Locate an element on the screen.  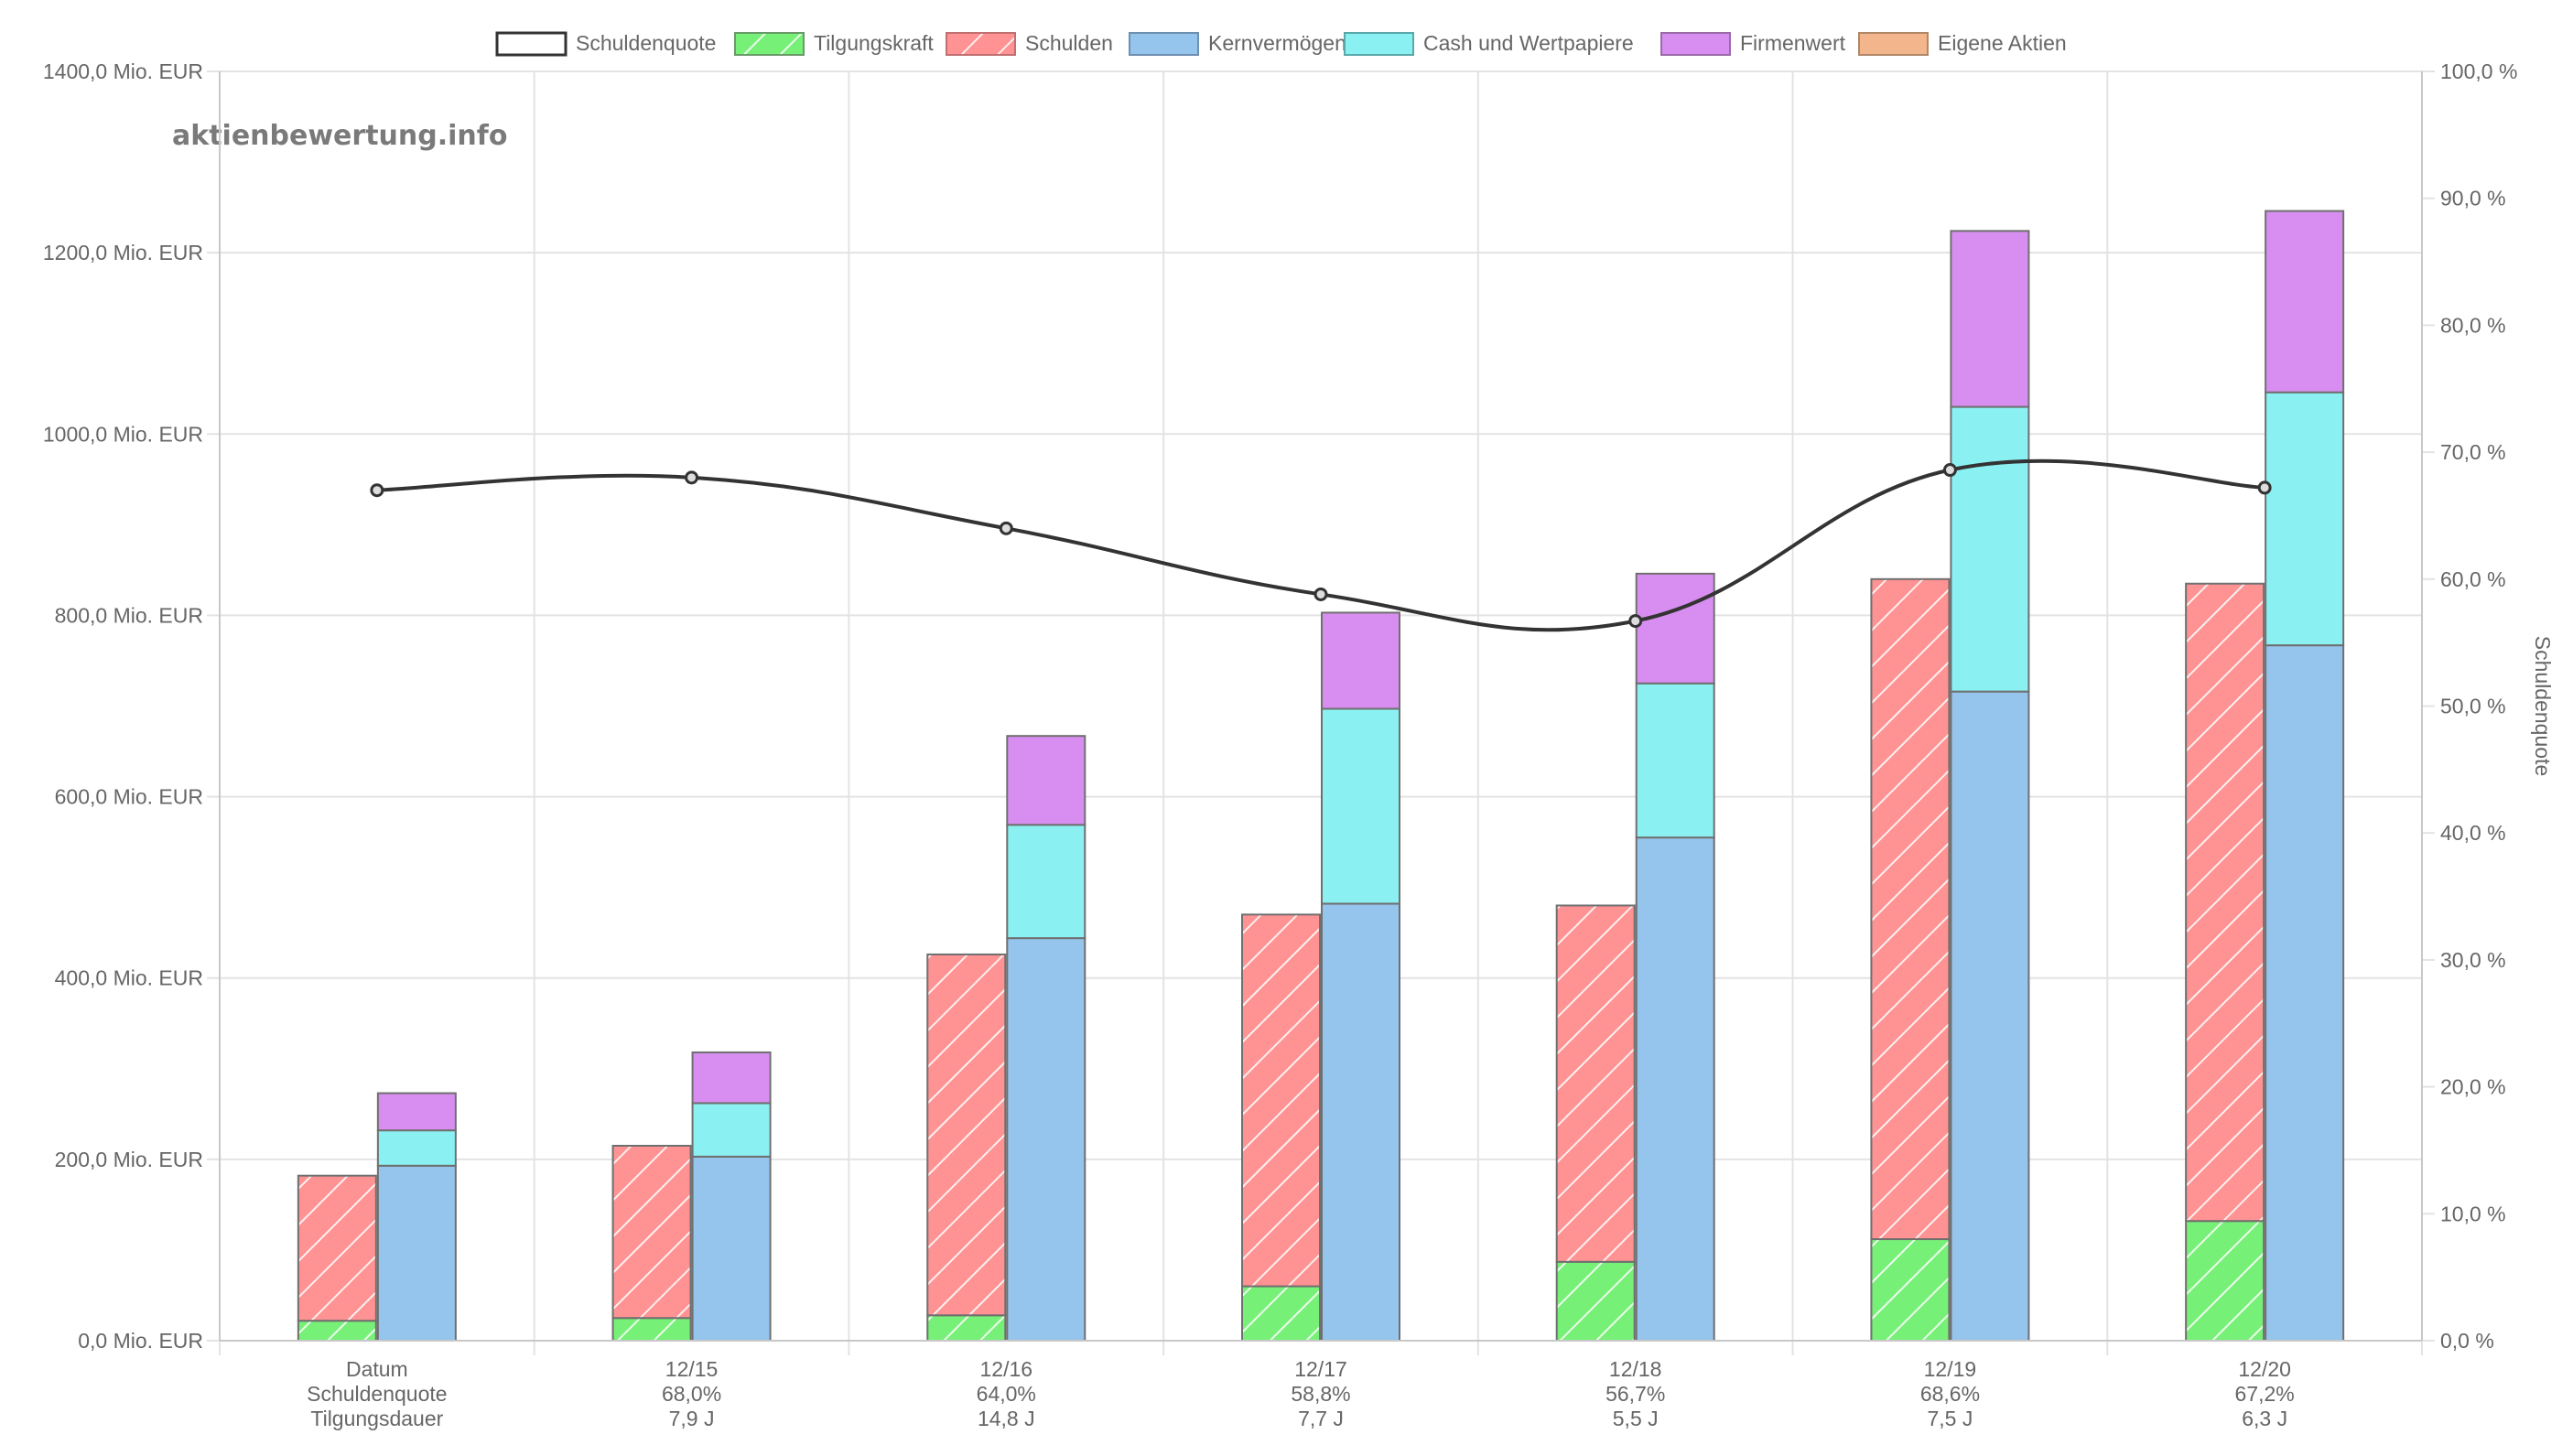
y-right-tick-label: 90,0 % is located at coordinates (2473, 198).